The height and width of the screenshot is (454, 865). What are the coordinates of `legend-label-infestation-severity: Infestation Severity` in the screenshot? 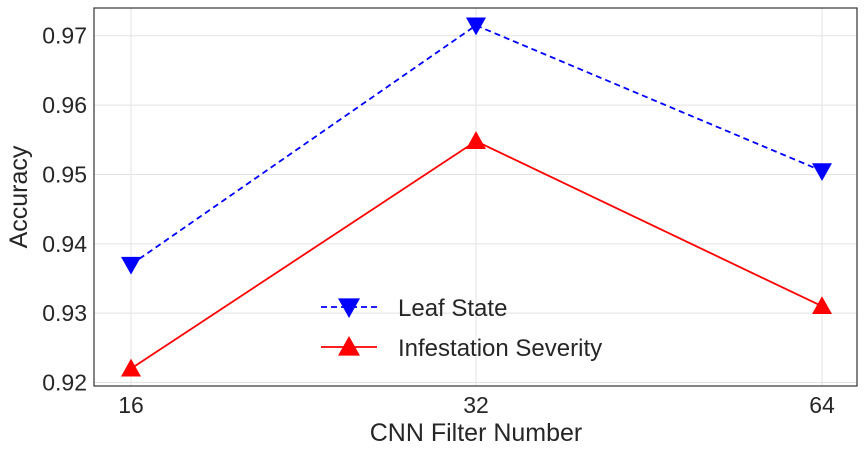 It's located at (500, 348).